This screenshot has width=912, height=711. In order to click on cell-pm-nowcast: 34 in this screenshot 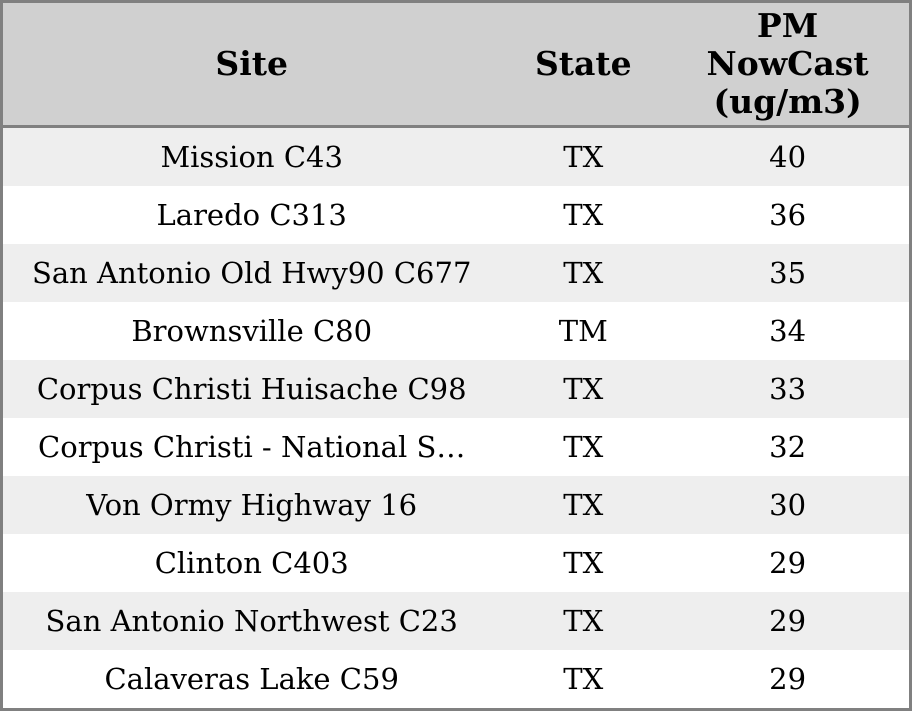, I will do `click(788, 330)`.